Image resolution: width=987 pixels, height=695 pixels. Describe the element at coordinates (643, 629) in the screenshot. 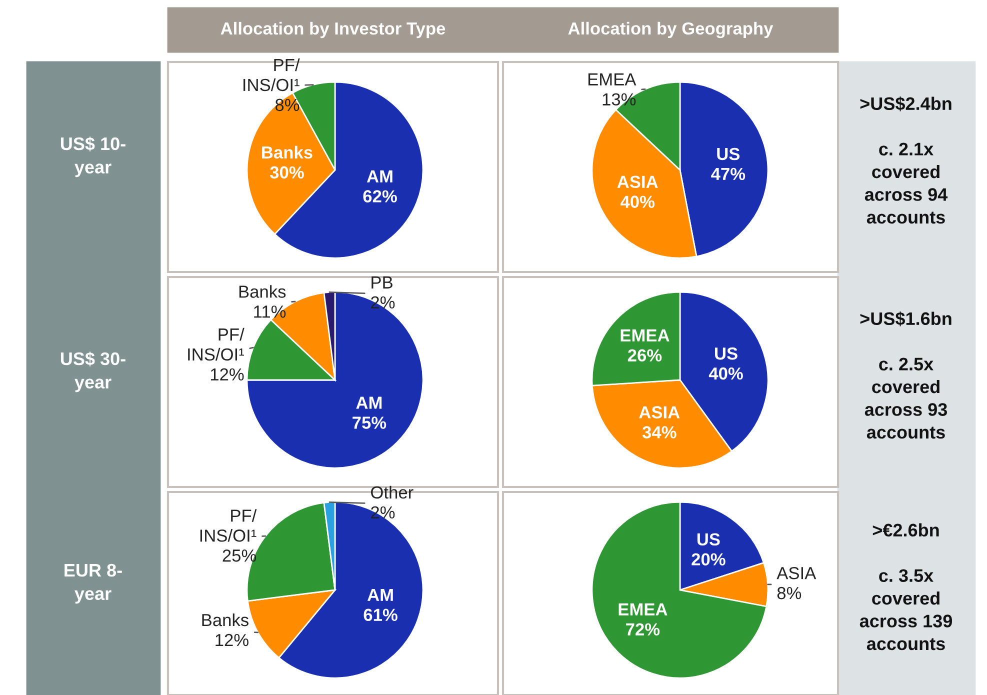

I see `data-label: 72%` at that location.